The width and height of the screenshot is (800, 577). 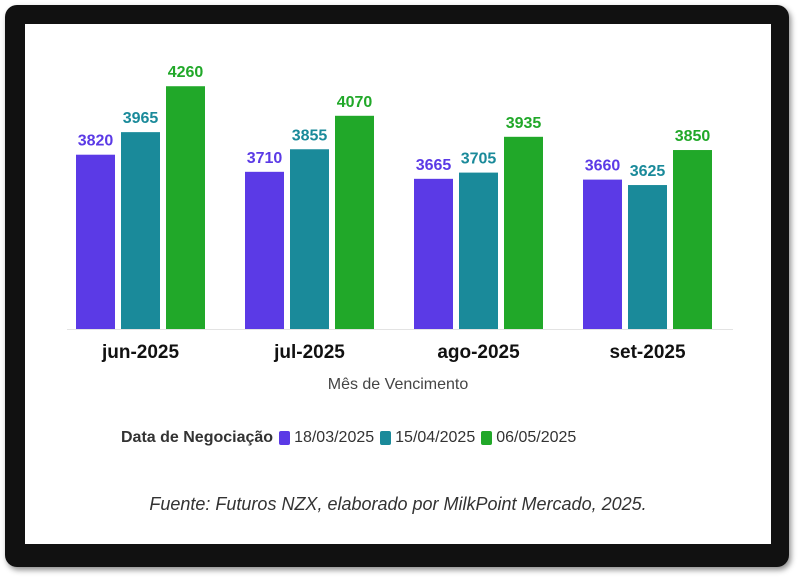 What do you see at coordinates (140, 352) in the screenshot?
I see `x-tick-label: jun-2025` at bounding box center [140, 352].